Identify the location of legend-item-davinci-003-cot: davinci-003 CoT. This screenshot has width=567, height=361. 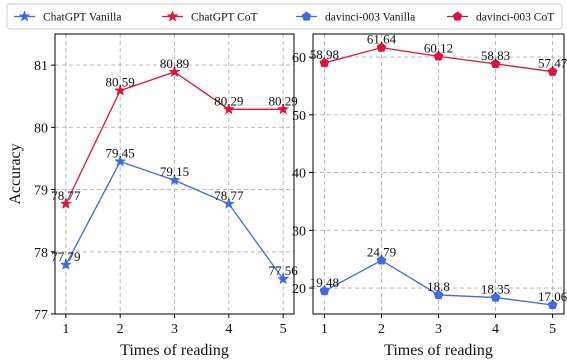
(500, 17).